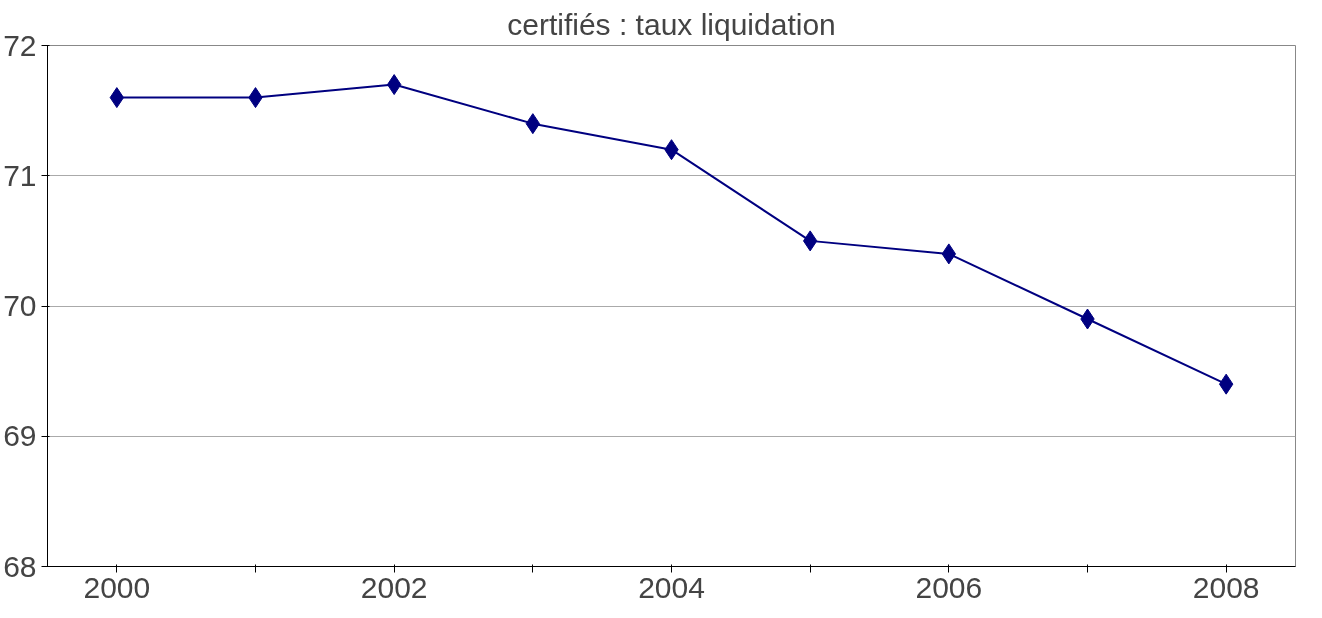 This screenshot has height=618, width=1322. Describe the element at coordinates (117, 587) in the screenshot. I see `x-tick-label: 2000` at that location.